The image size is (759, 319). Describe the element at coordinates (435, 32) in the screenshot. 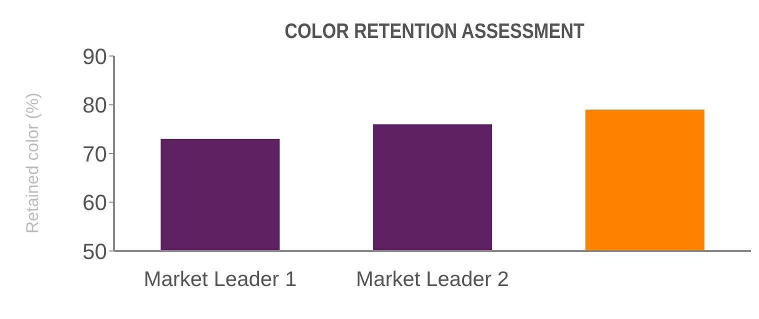

I see `chart-title: COLOR RETENTION ASSESSMENT` at that location.